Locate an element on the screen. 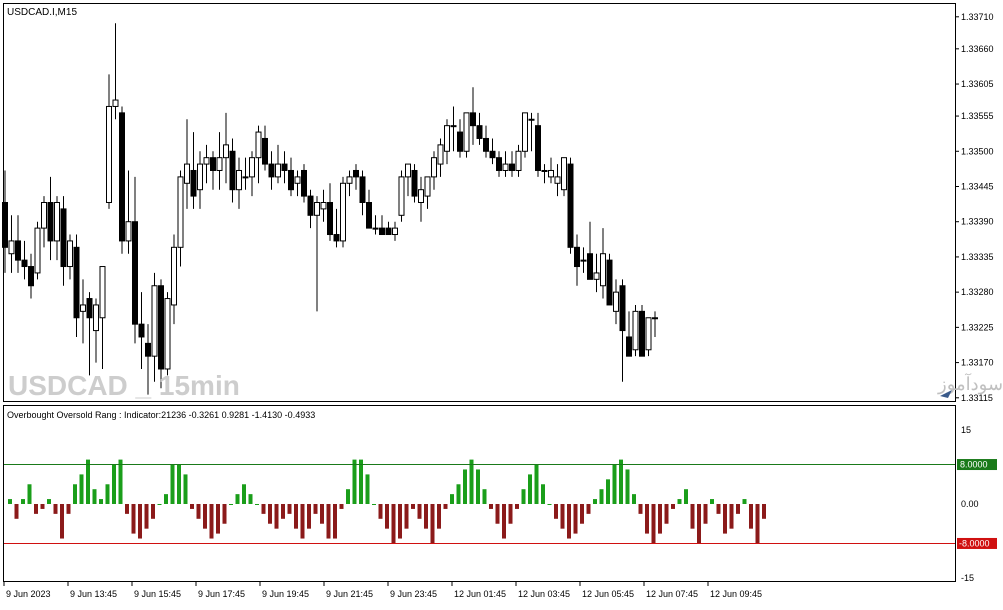  chart-shift-icon is located at coordinates (946, 394).